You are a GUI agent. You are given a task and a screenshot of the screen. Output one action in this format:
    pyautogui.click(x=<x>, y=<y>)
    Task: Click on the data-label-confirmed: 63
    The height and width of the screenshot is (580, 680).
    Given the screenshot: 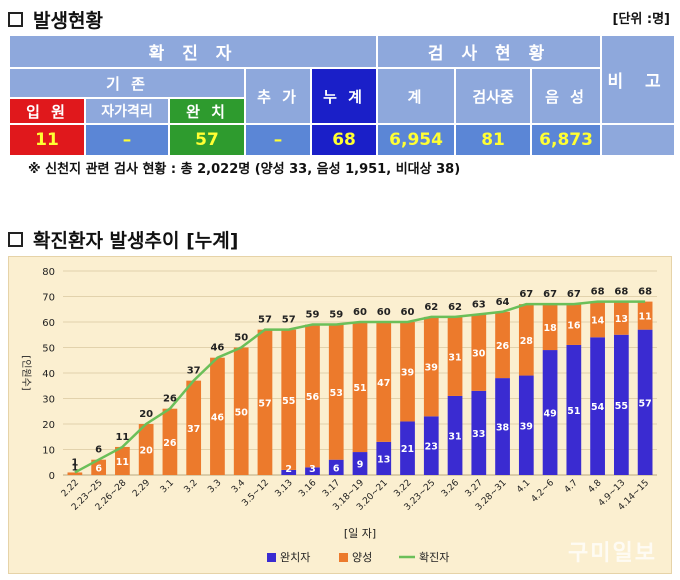 What is the action you would take?
    pyautogui.click(x=479, y=304)
    